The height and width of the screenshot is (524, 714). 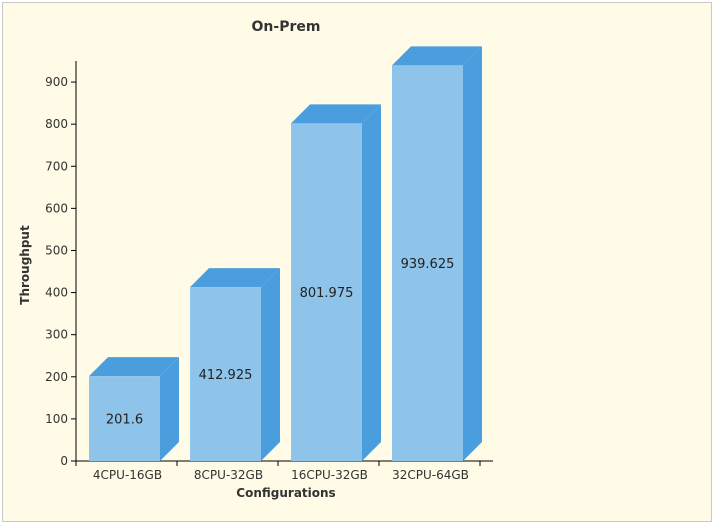 What do you see at coordinates (56, 377) in the screenshot?
I see `y-tick-label: 200` at bounding box center [56, 377].